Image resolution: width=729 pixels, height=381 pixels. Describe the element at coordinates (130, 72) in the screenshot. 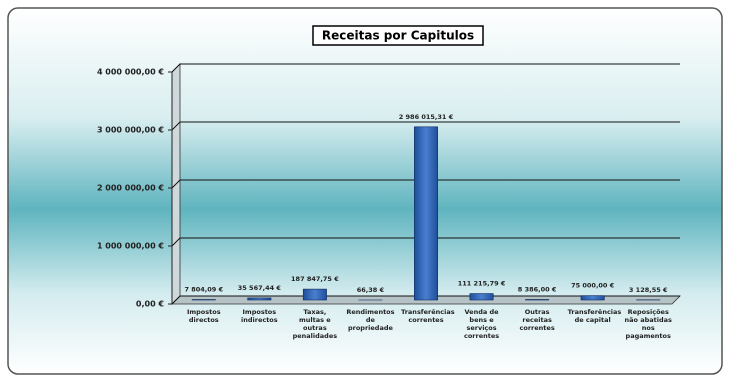

I see `y-tick-label: 4 000 000,00 €` at that location.